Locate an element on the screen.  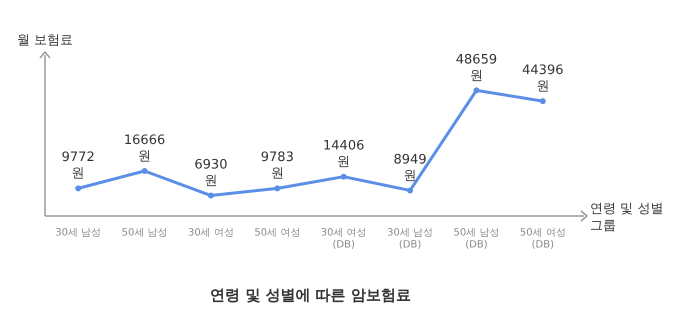
x-tick-label: 30세 남성 (DB) is located at coordinates (410, 239).